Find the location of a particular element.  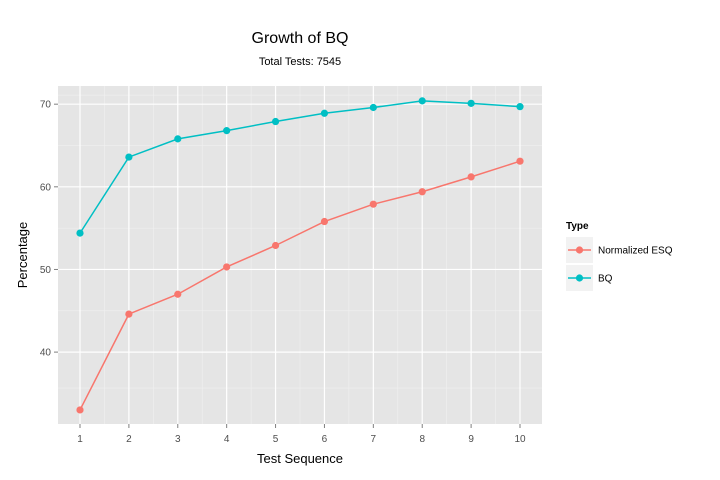

legend-key-point-normalized-esq is located at coordinates (579, 250).